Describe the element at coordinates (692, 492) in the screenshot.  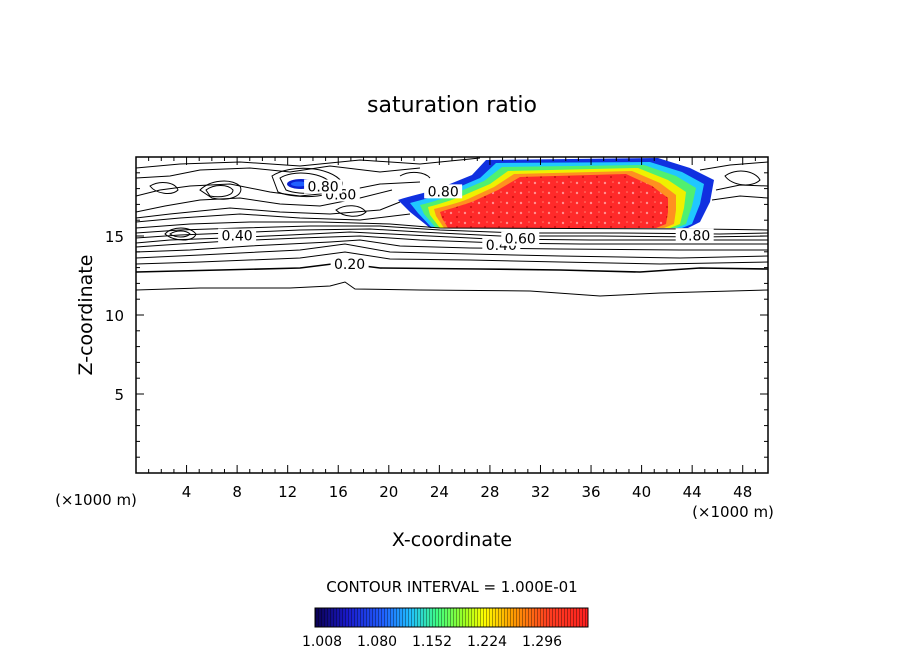
I see `x-tick-label: 44` at that location.